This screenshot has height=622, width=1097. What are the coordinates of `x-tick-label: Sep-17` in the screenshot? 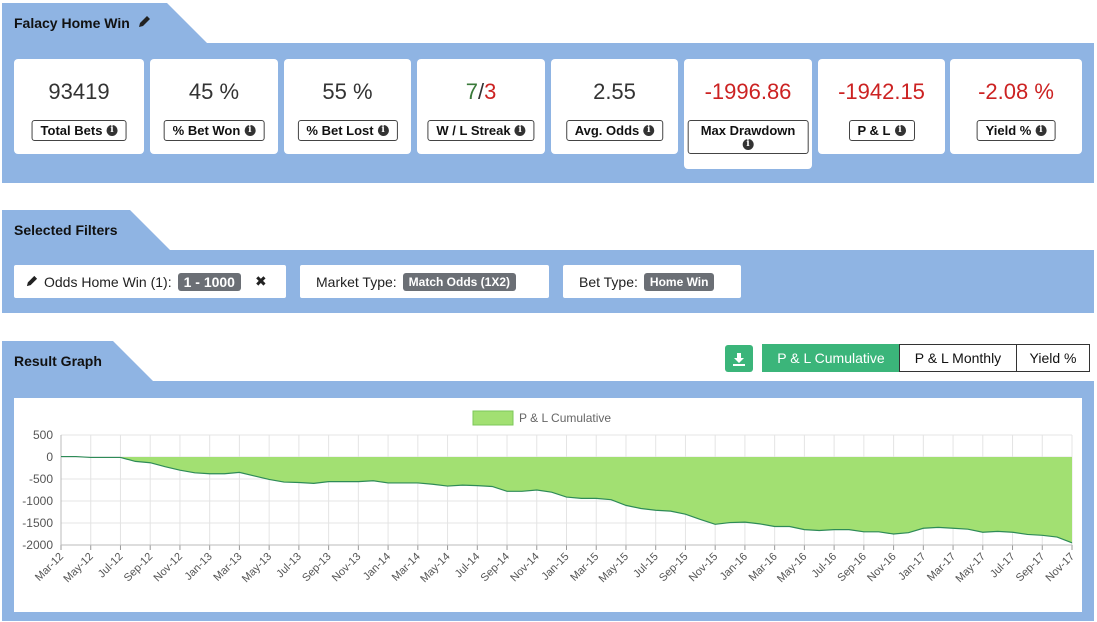 It's located at (1031, 568).